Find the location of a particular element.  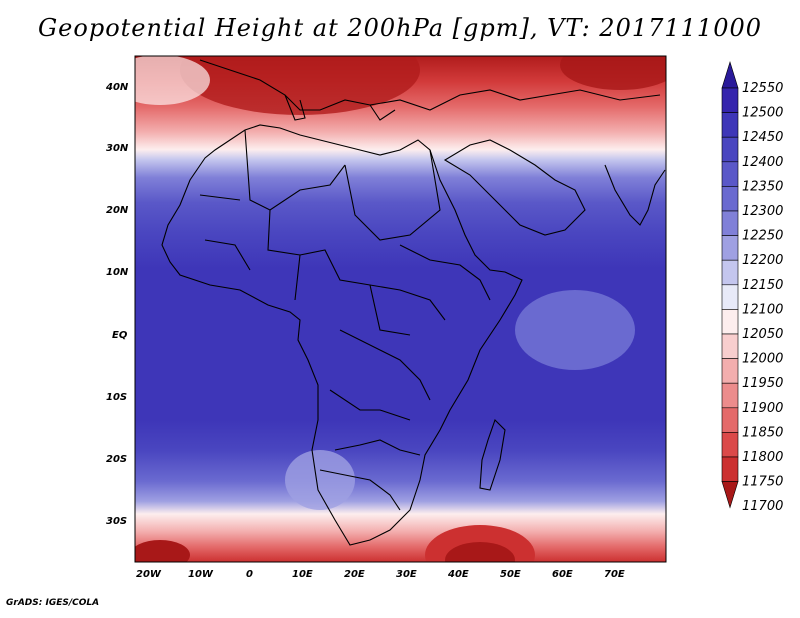

colorbar-label: 12150 is located at coordinates (762, 285).